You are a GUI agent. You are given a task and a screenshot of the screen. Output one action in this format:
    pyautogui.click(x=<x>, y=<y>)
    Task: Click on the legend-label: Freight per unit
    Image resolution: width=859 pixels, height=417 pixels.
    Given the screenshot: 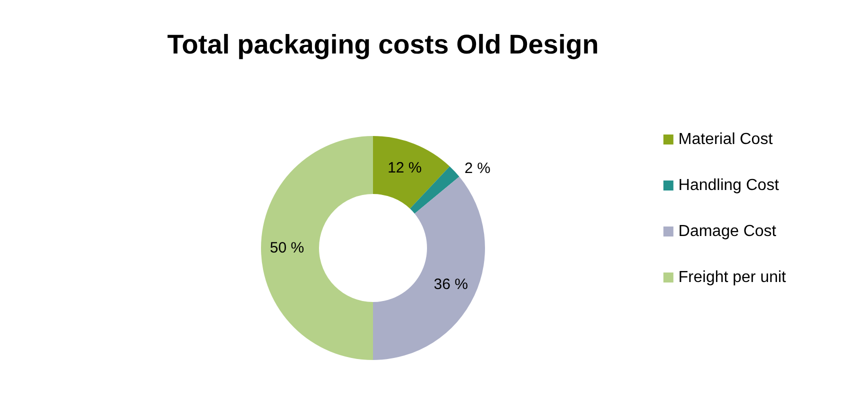 What is the action you would take?
    pyautogui.click(x=732, y=277)
    